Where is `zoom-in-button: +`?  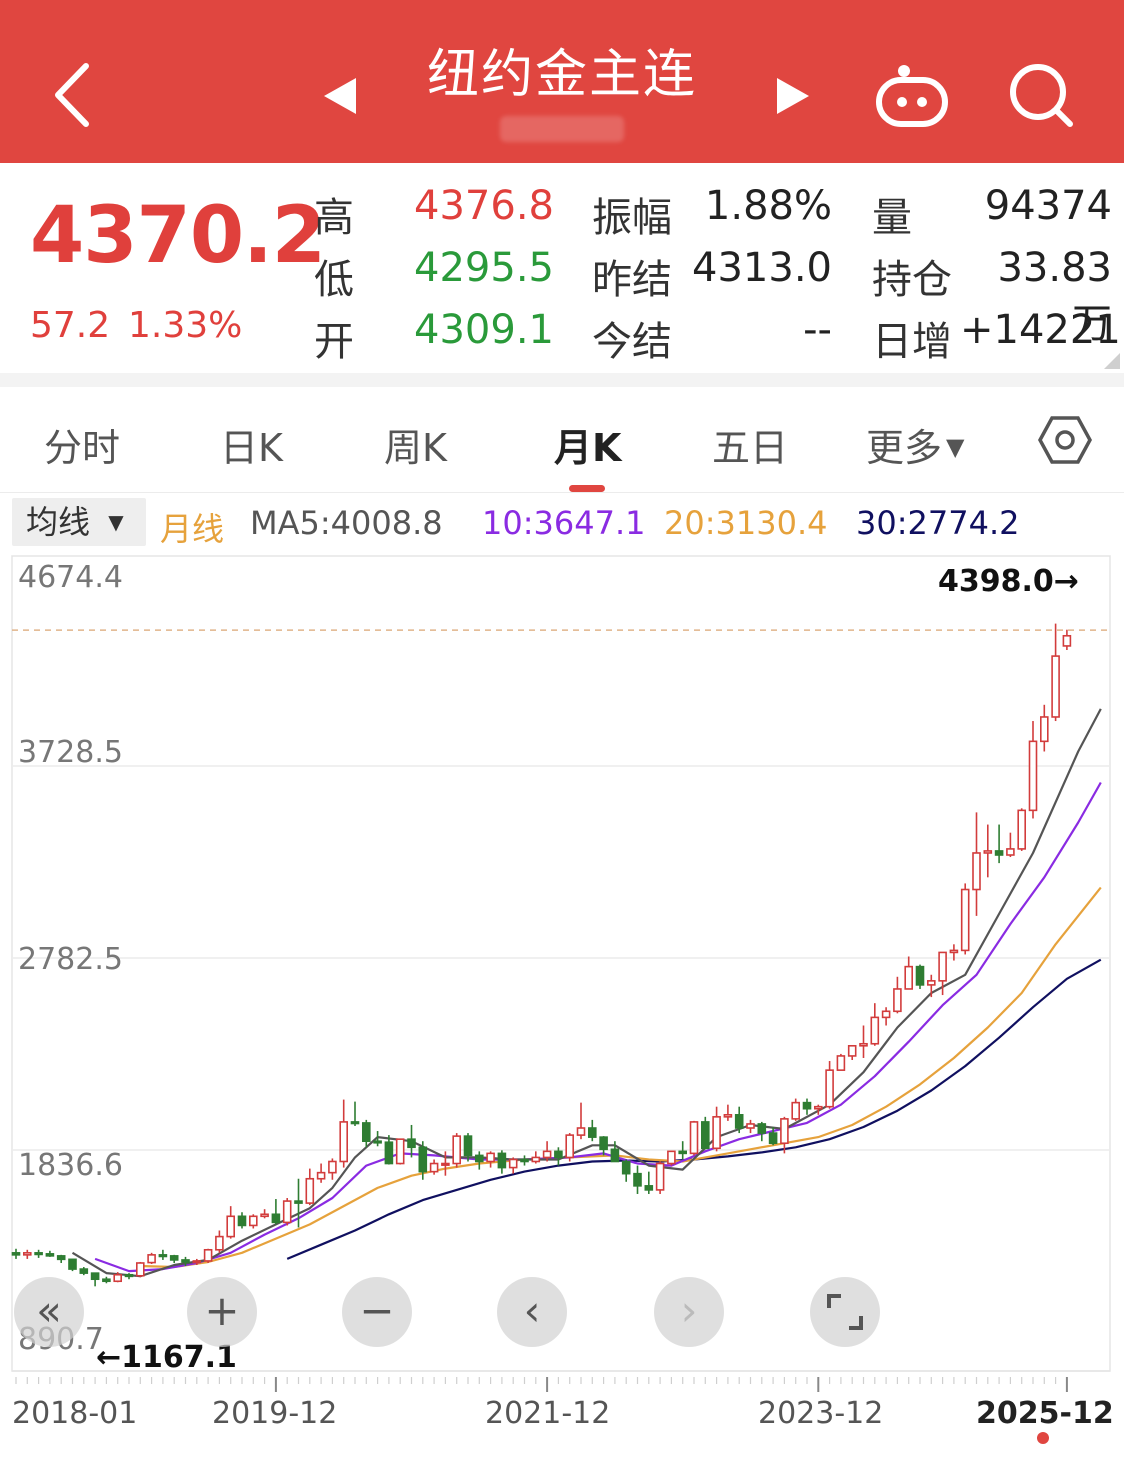
zoom-in-button: + is located at coordinates (222, 1312).